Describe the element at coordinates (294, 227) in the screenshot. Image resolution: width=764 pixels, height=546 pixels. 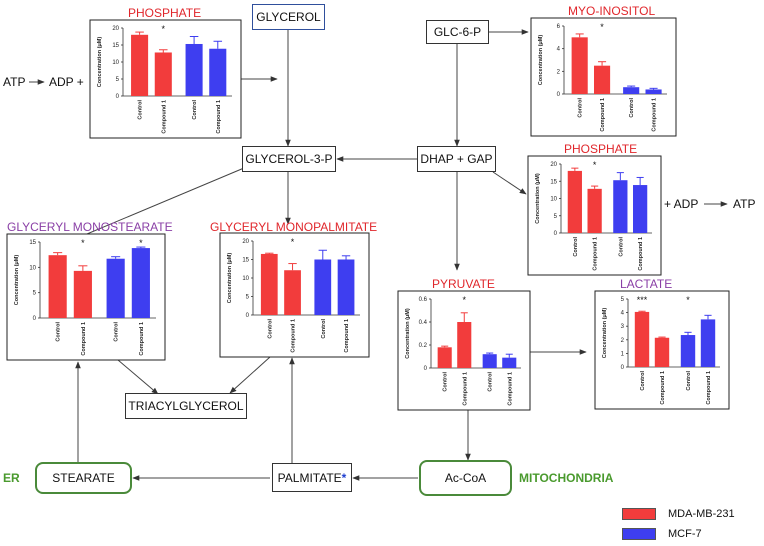
I see `chart-title-glyceryl-monopalmitate: GLYCERYL MONOPALMITATE` at that location.